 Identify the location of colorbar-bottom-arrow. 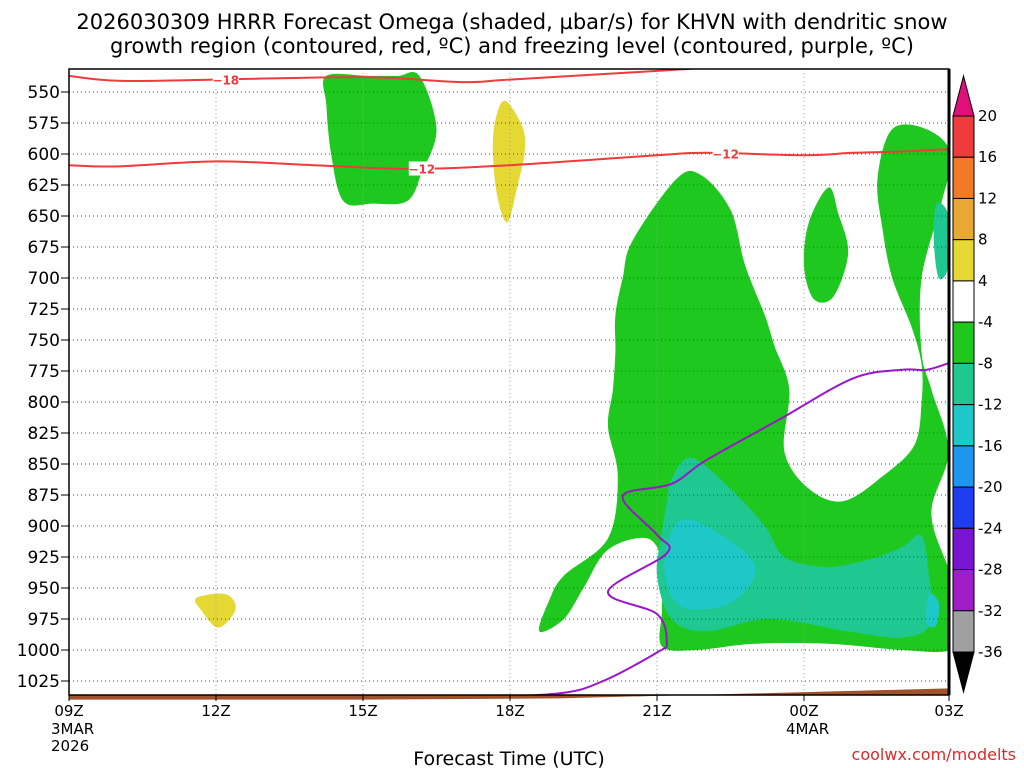
(963, 672).